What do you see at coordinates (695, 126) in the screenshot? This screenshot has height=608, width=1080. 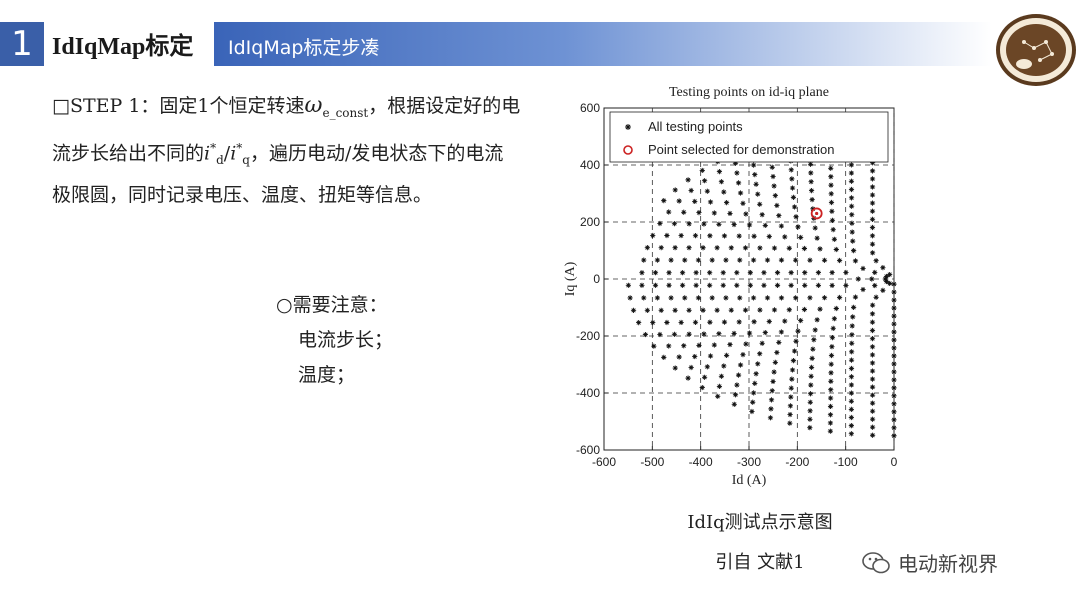 I see `legend-label-all: All testing points` at bounding box center [695, 126].